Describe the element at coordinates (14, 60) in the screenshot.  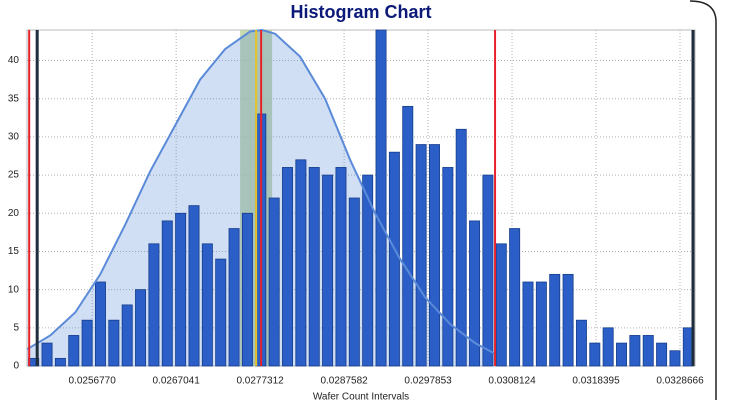
I see `y-tick-label: 40` at that location.